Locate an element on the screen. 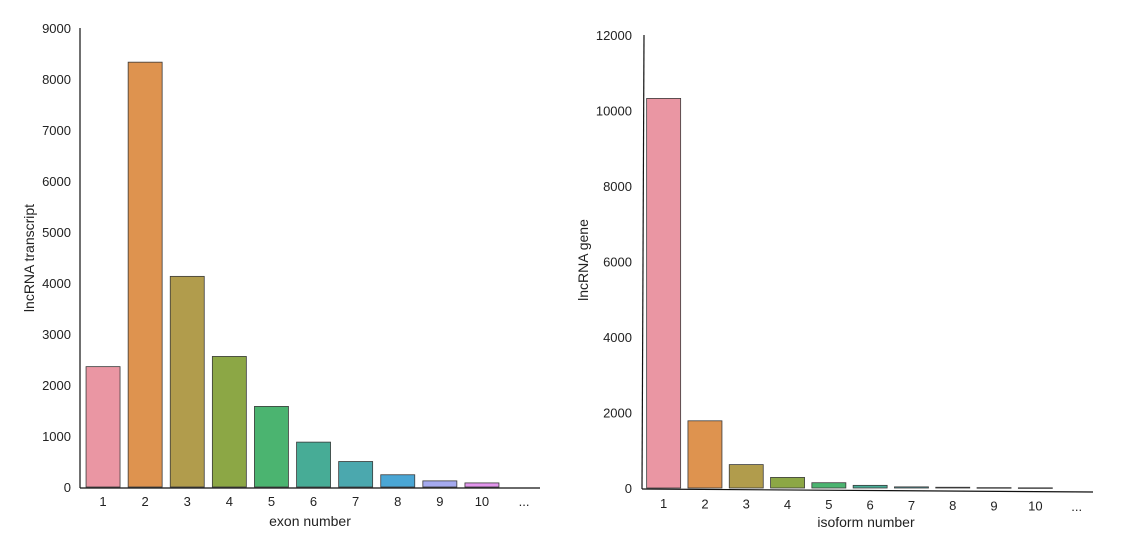  chart-0-x-tick-label: 8 is located at coordinates (397, 501).